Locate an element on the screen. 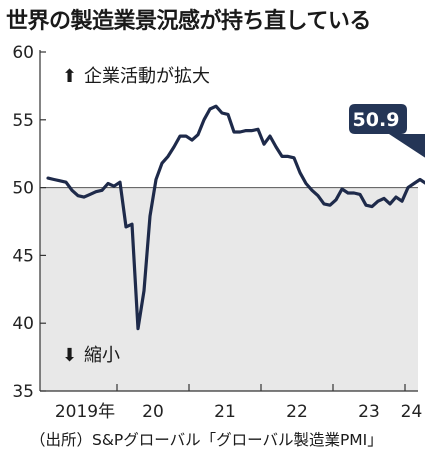 The image size is (425, 454). y-tick-label: 40 is located at coordinates (23, 324).